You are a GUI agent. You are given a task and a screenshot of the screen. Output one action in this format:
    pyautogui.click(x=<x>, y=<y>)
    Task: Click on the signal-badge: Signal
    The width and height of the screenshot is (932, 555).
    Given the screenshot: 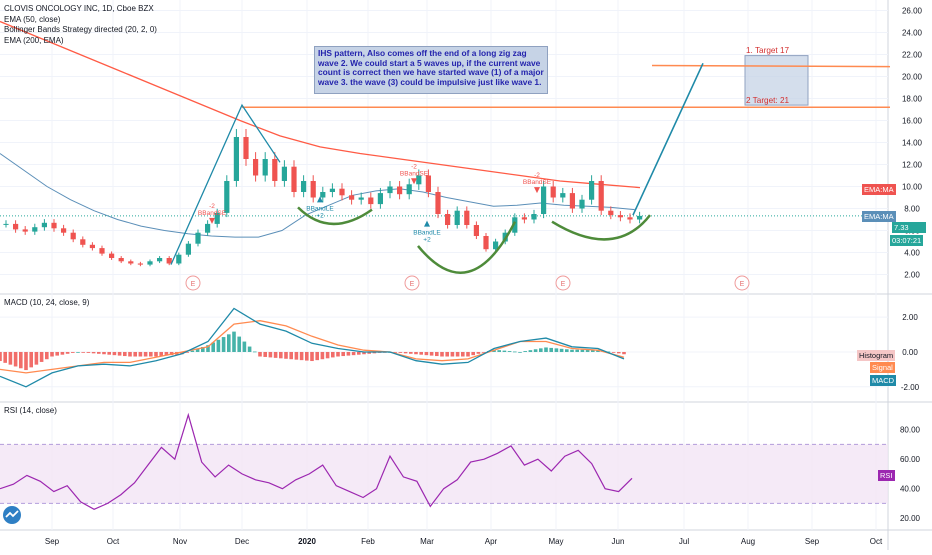 What is the action you would take?
    pyautogui.click(x=882, y=367)
    